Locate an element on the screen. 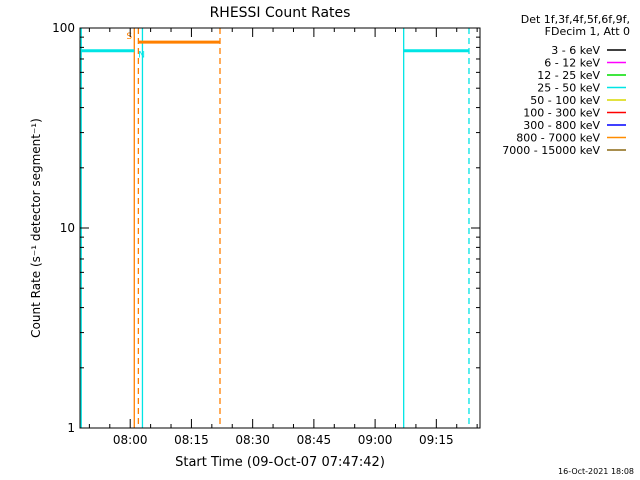 This screenshot has height=480, width=640. legend-label-50-100-kev: 50 - 100 keV is located at coordinates (565, 100).